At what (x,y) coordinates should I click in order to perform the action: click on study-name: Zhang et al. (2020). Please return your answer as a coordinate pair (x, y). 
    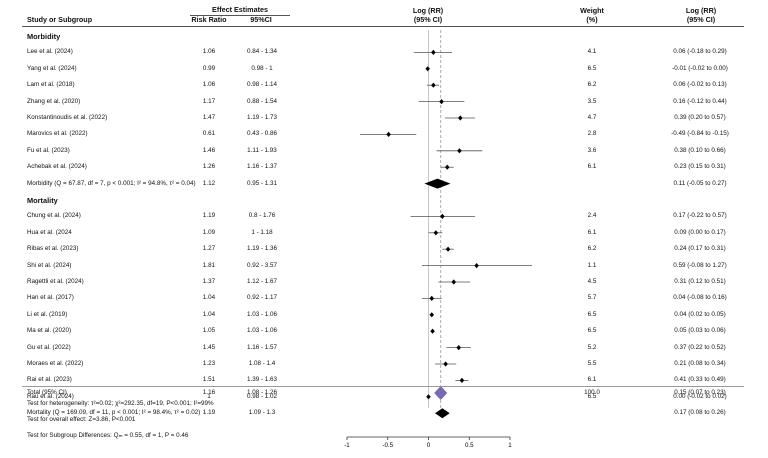
    Looking at the image, I should click on (54, 101).